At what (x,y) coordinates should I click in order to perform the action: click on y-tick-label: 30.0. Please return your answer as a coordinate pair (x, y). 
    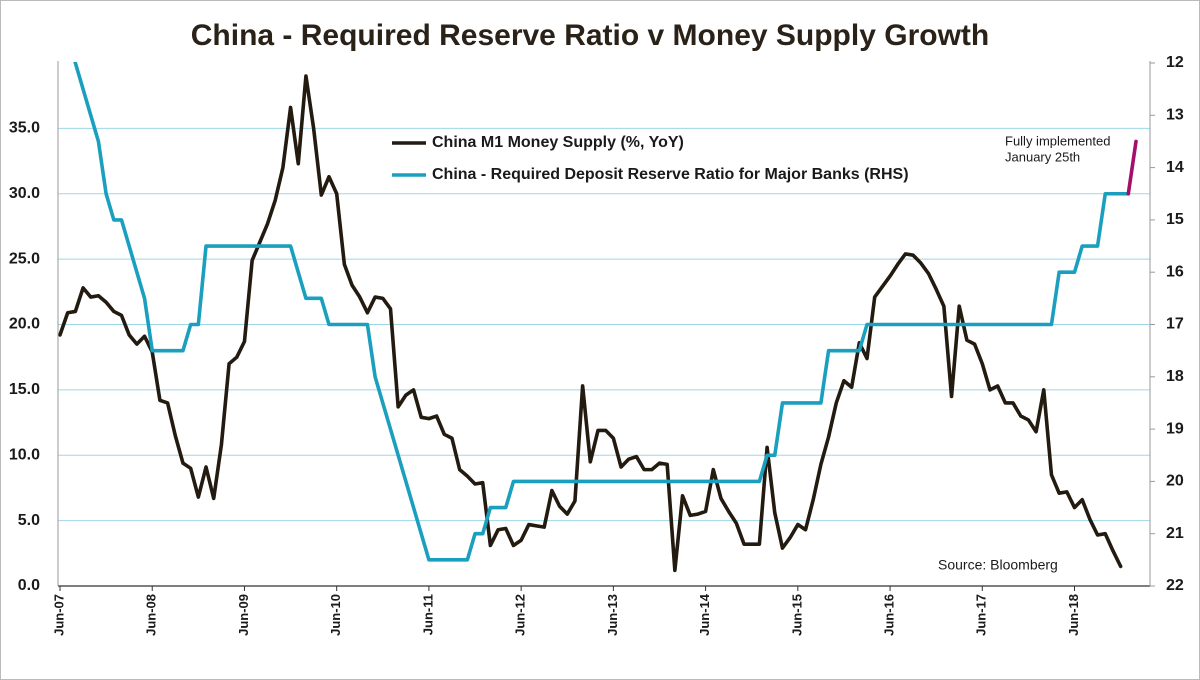
    Looking at the image, I should click on (24, 193).